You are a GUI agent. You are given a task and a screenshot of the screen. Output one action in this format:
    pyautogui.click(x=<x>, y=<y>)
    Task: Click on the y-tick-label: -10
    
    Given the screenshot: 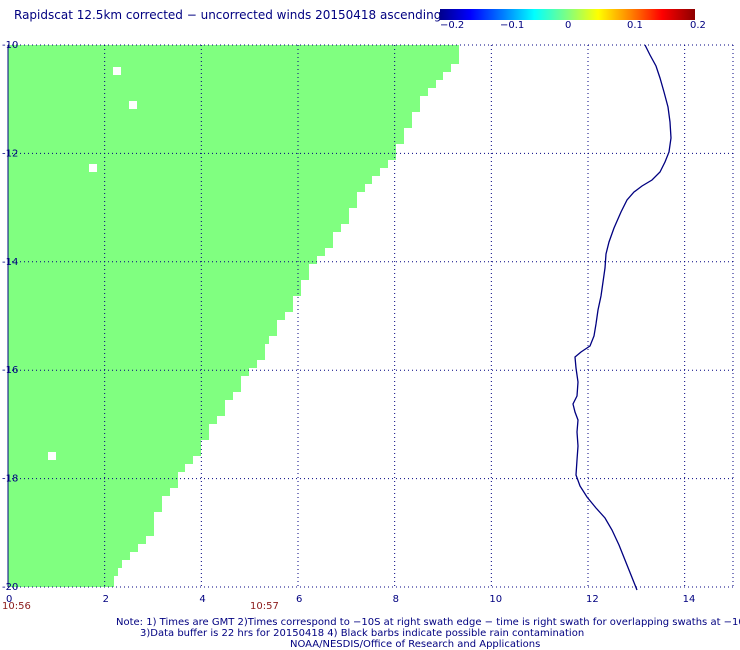 What is the action you would take?
    pyautogui.click(x=10, y=45)
    